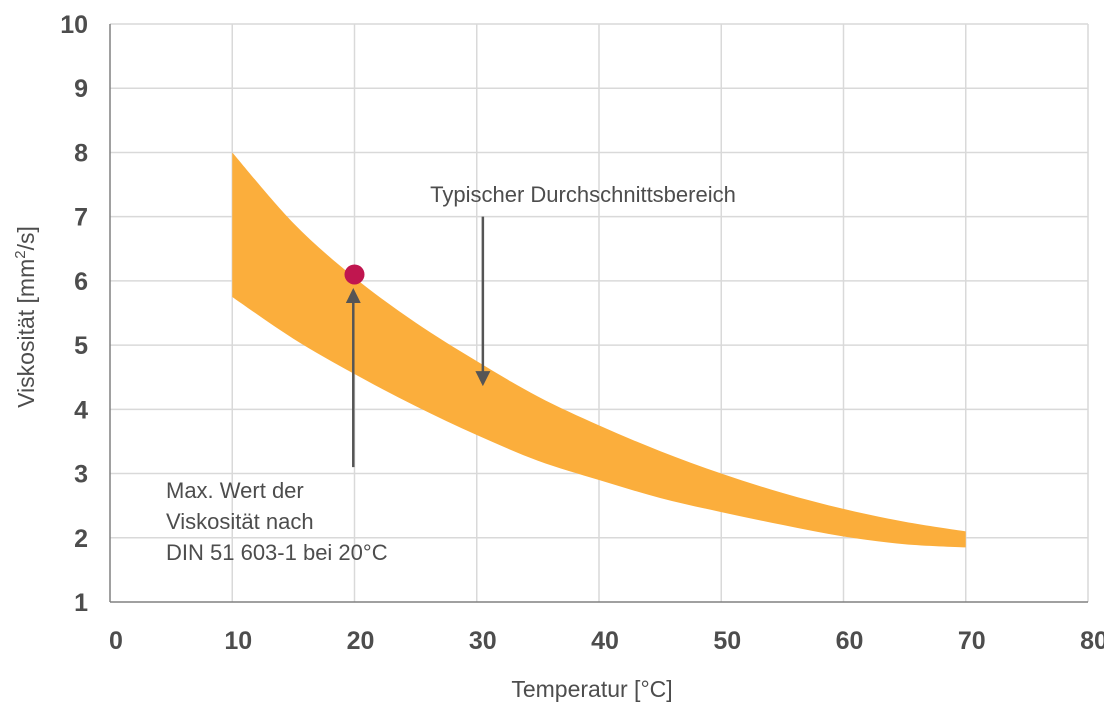 The image size is (1104, 717). What do you see at coordinates (972, 641) in the screenshot?
I see `x-tick-label: 70` at bounding box center [972, 641].